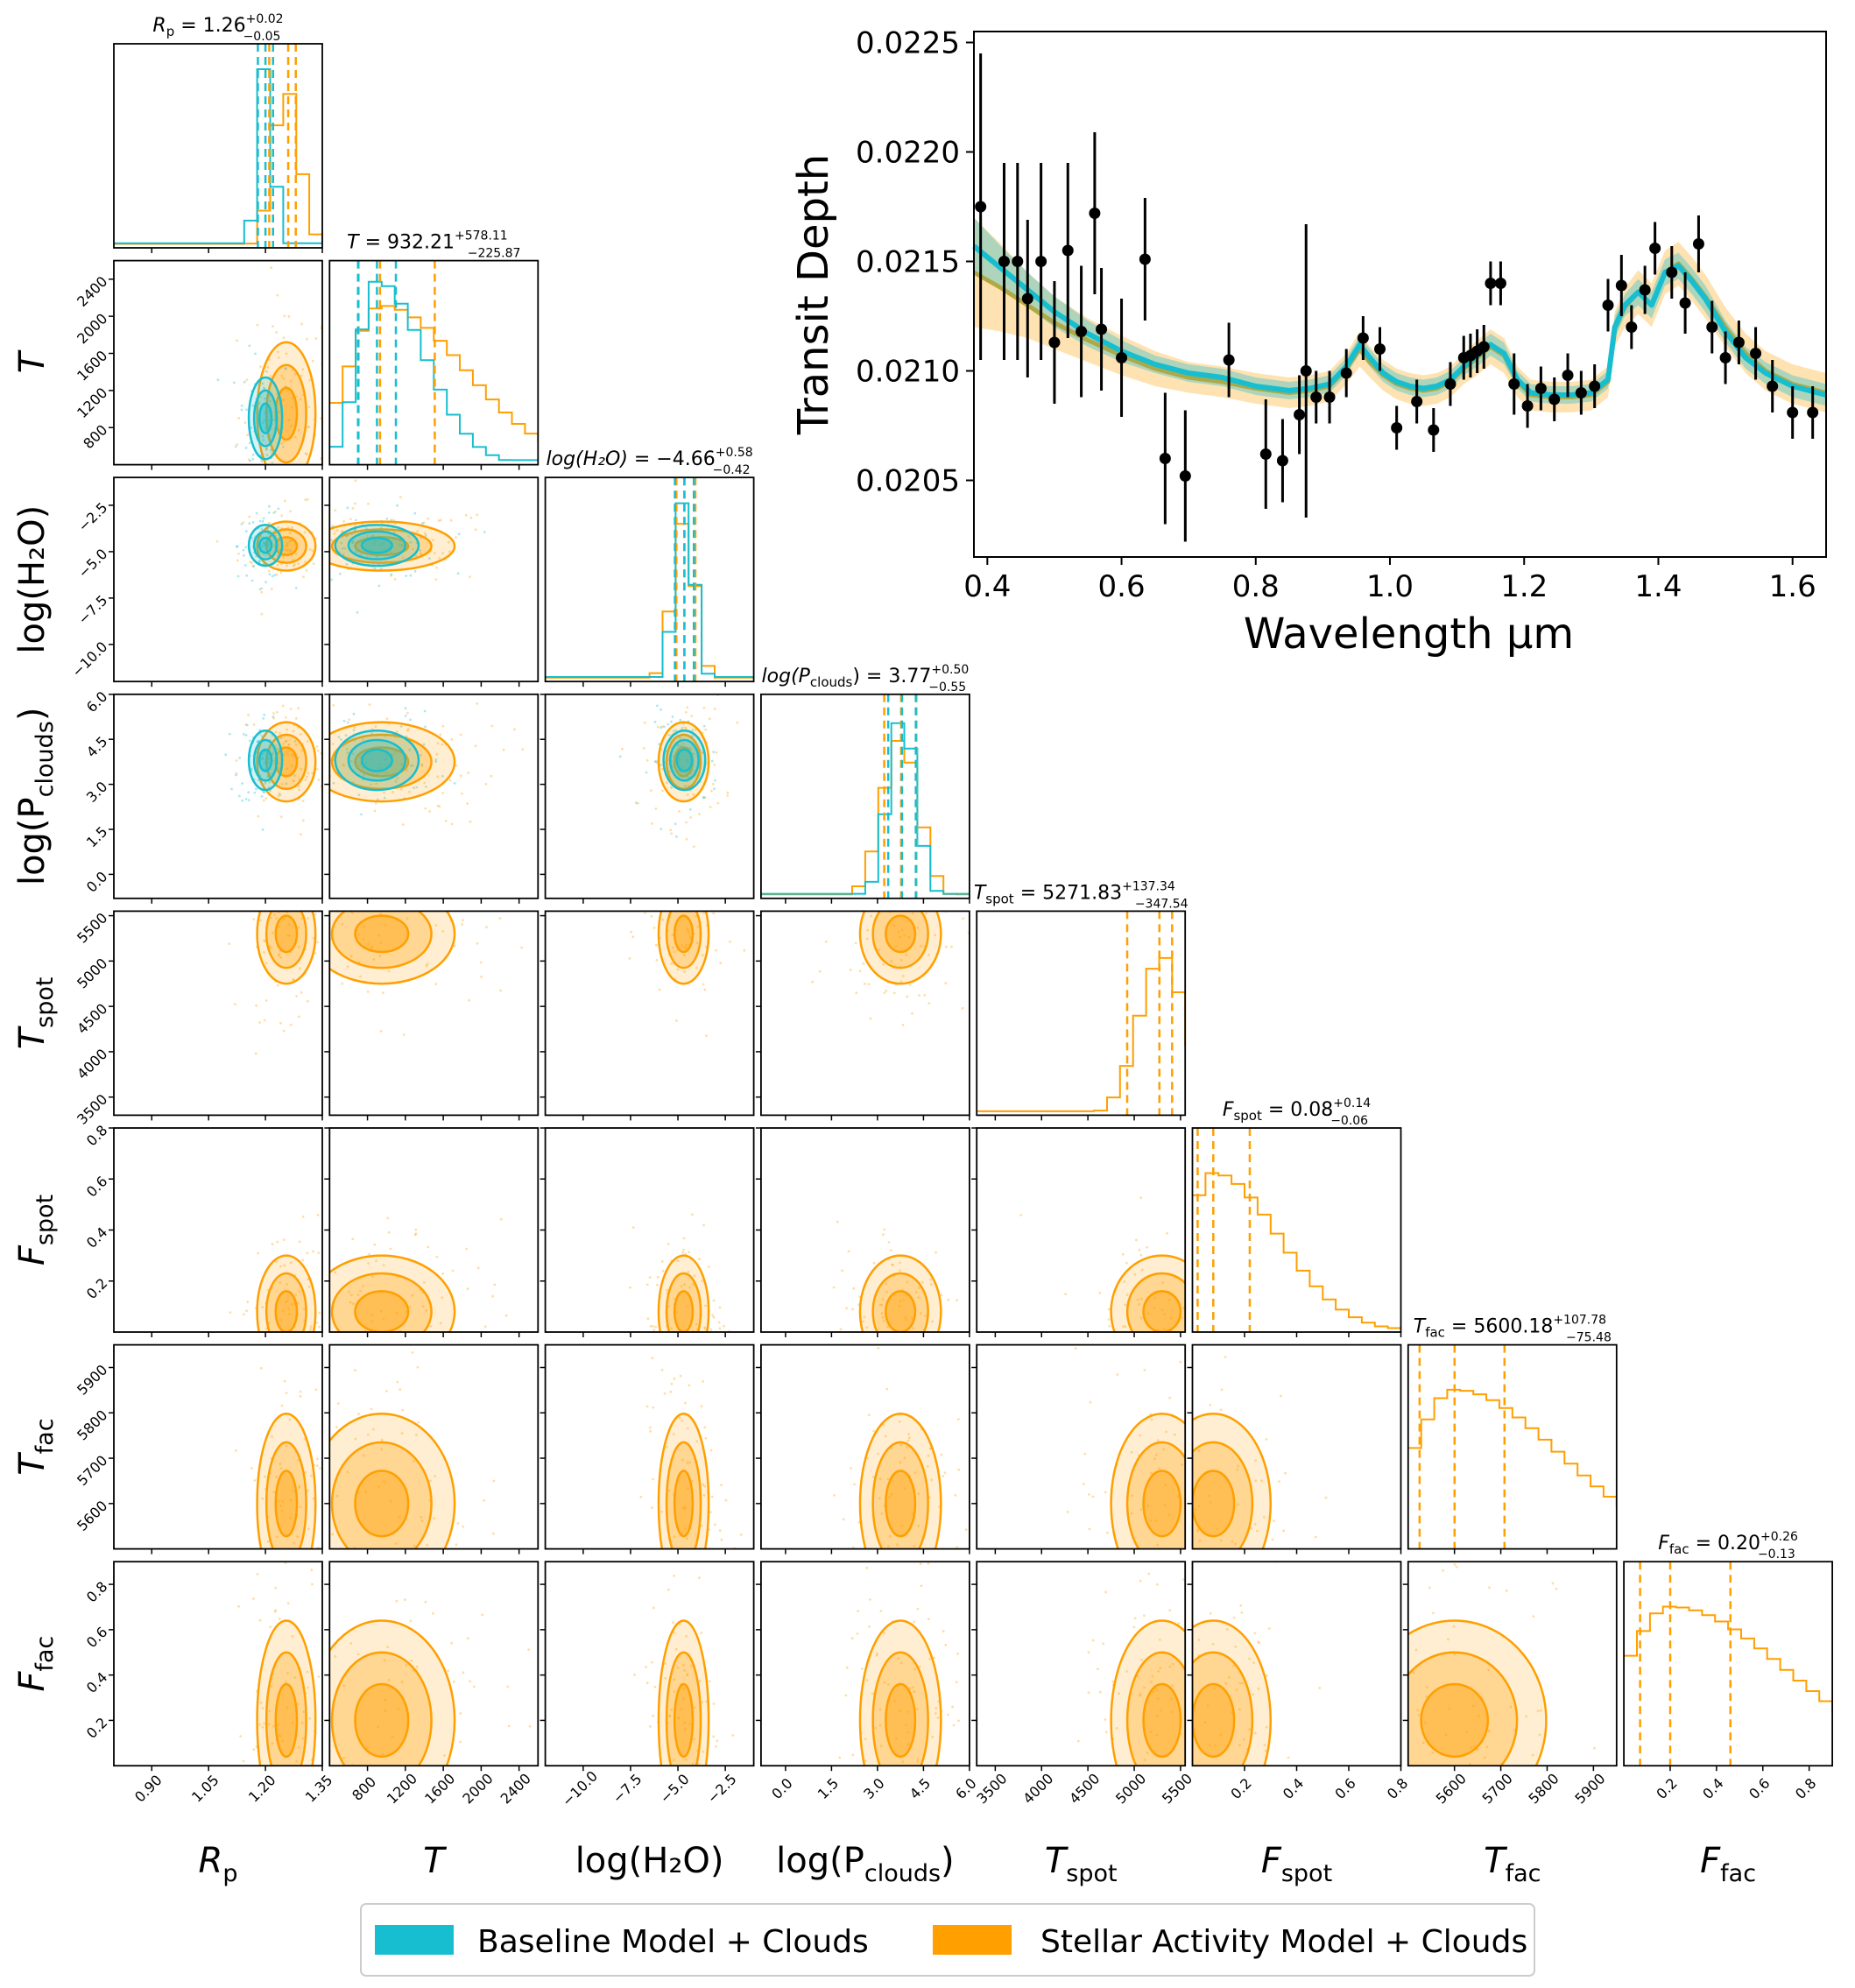 Image resolution: width=1855 pixels, height=1988 pixels. I want to click on panel-T-Pc, so click(432, 798).